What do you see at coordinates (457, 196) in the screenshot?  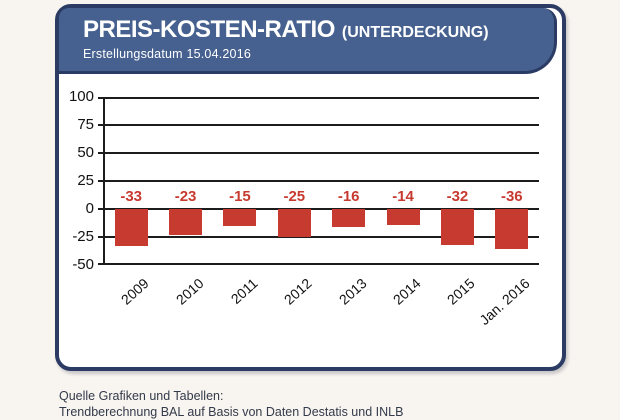 I see `bar-value-label: -32` at bounding box center [457, 196].